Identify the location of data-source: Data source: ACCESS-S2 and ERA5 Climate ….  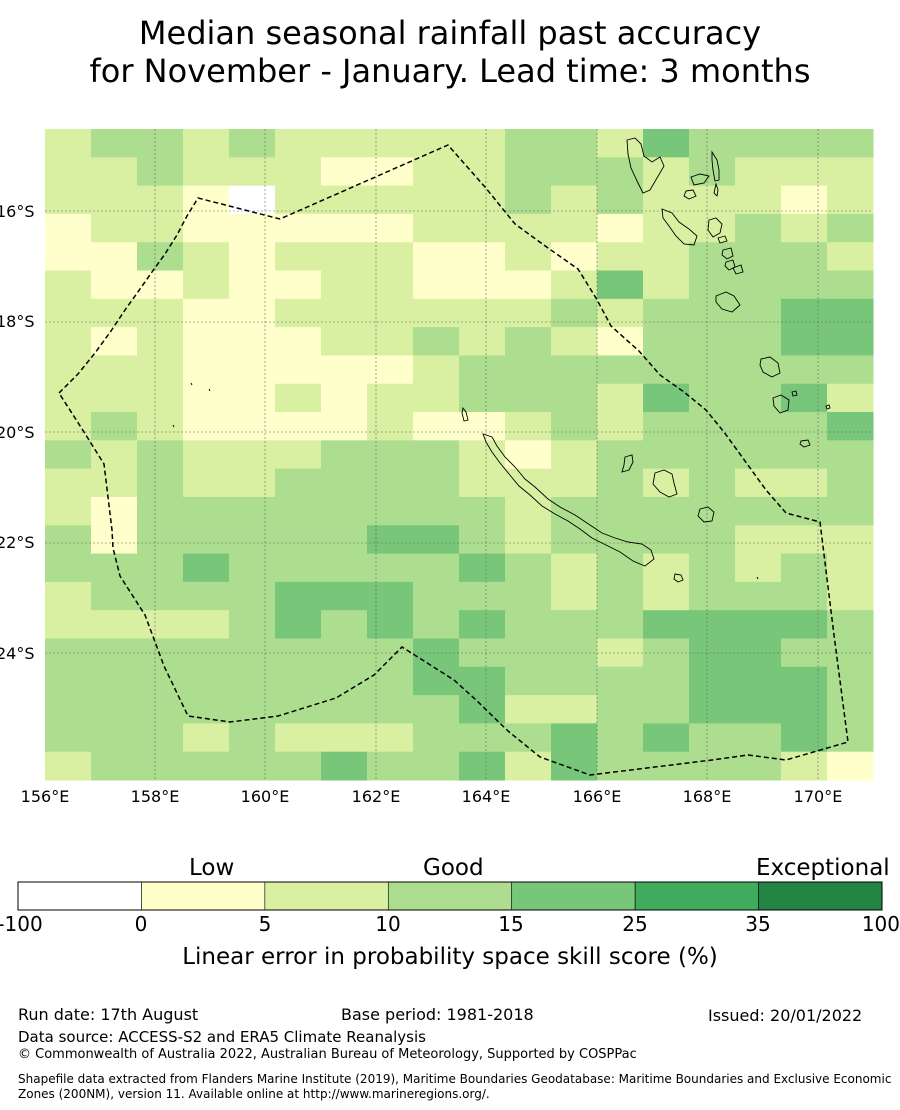
(222, 1037).